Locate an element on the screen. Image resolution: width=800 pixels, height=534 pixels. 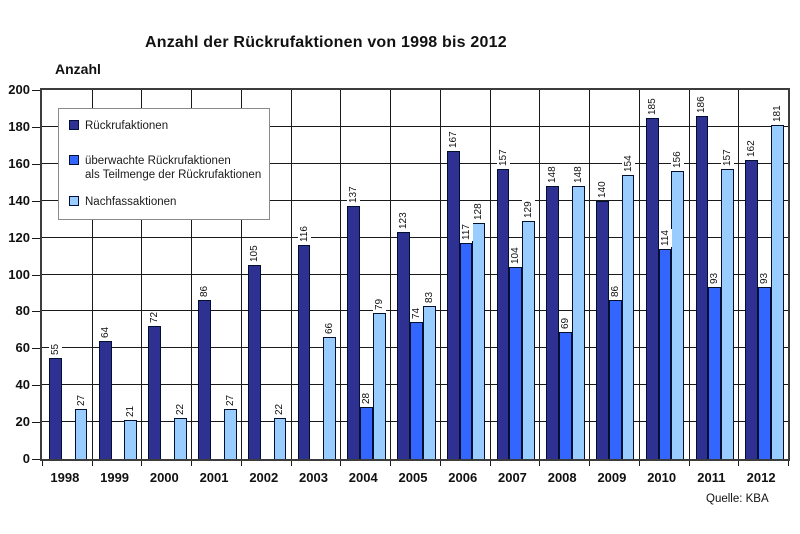
bar-value-label: 167 is located at coordinates (453, 139).